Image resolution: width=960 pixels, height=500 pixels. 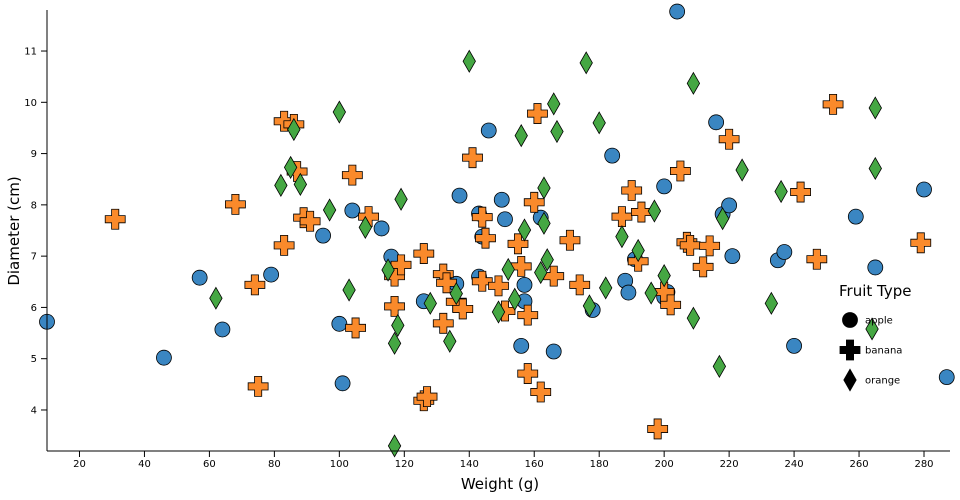 I want to click on x-tick-label: 240, so click(x=794, y=464).